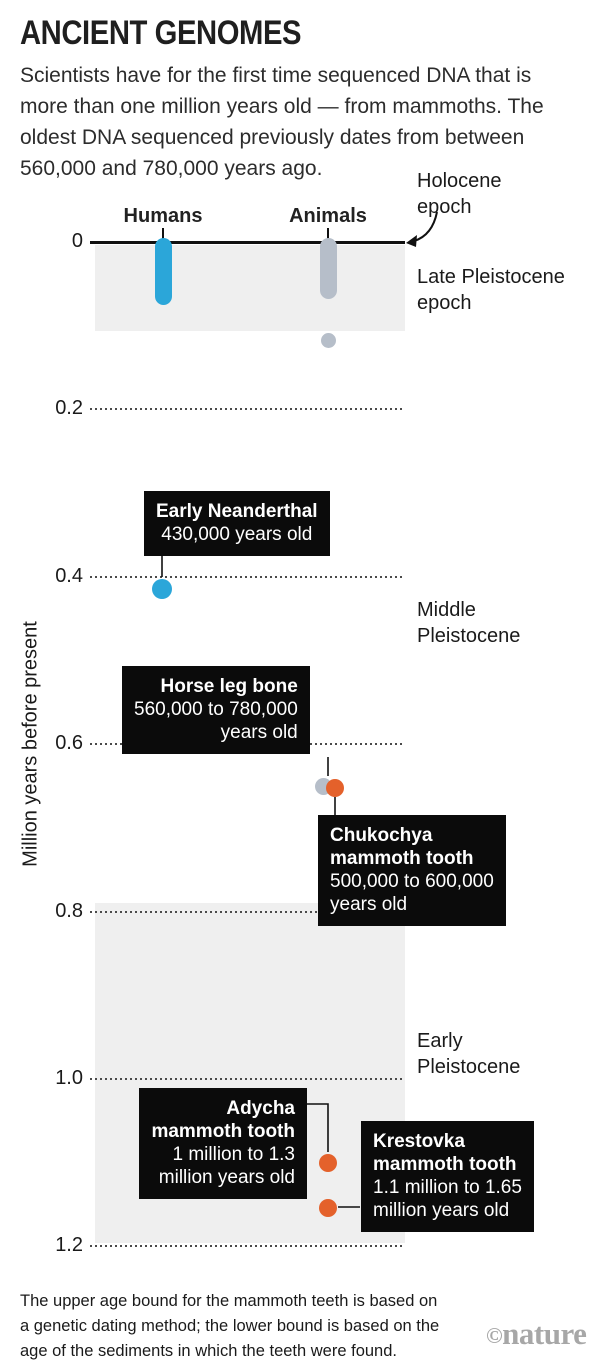 Image resolution: width=600 pixels, height=1364 pixels. What do you see at coordinates (69, 575) in the screenshot?
I see `y-tick-label: 0.4` at bounding box center [69, 575].